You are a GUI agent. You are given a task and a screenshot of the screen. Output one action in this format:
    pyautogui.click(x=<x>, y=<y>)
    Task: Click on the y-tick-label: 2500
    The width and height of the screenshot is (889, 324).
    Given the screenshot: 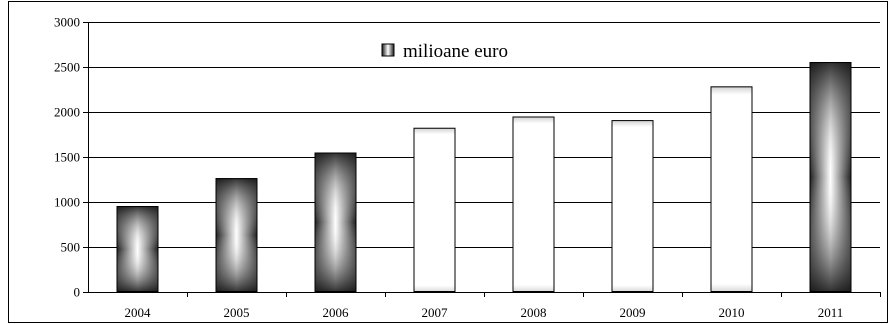 What is the action you would take?
    pyautogui.click(x=67, y=67)
    